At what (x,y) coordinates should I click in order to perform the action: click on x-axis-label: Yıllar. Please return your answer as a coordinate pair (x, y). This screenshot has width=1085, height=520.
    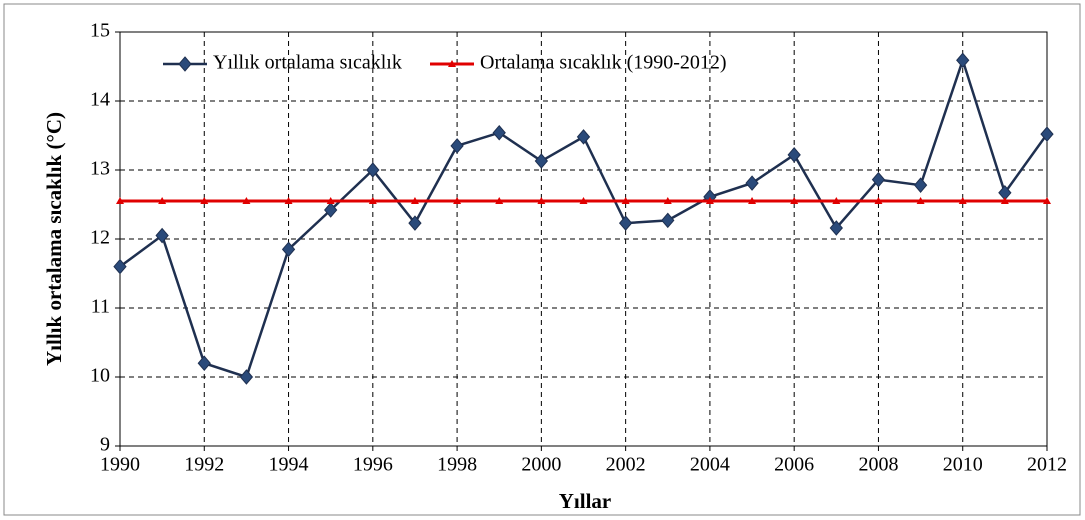
    Looking at the image, I should click on (585, 501).